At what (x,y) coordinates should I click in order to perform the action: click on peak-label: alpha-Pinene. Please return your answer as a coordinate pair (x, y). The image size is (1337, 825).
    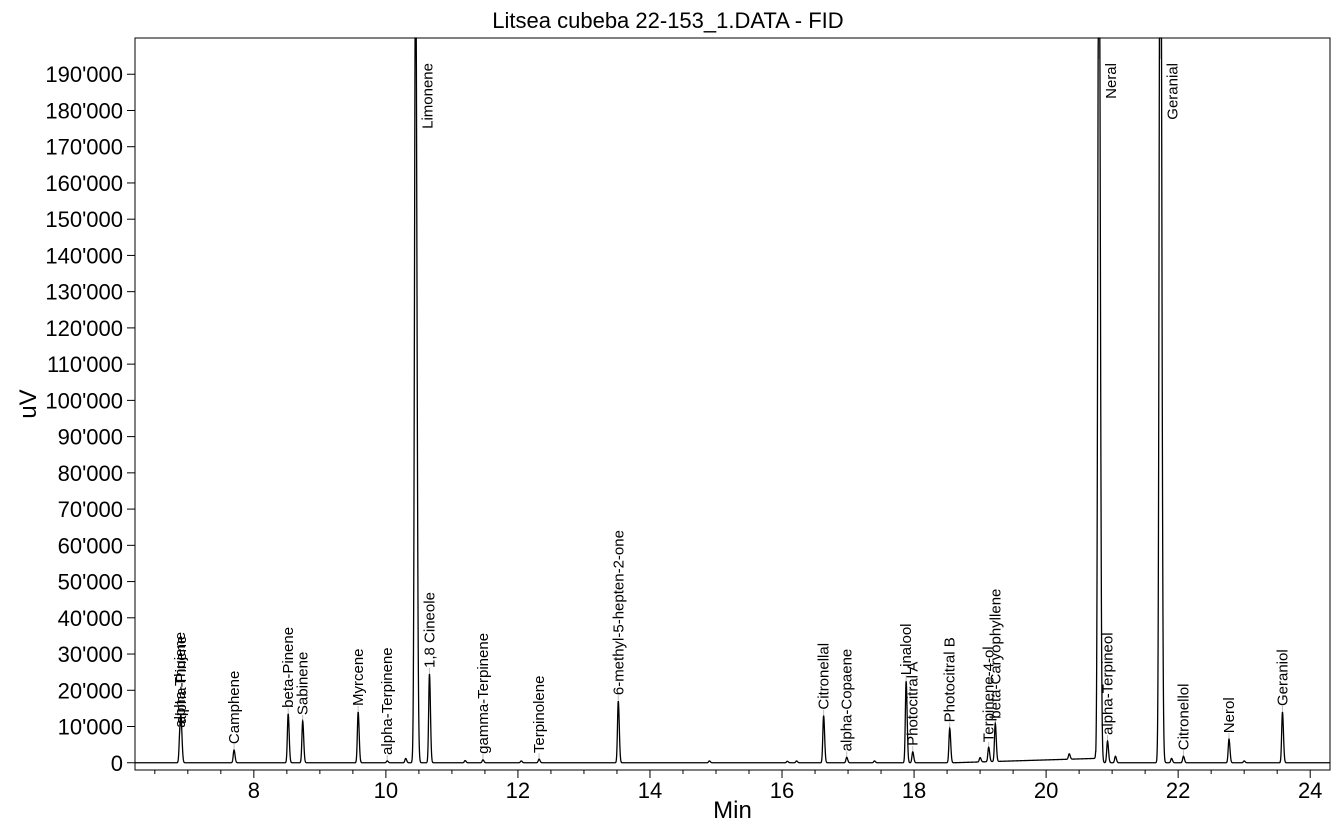
    Looking at the image, I should click on (181, 680).